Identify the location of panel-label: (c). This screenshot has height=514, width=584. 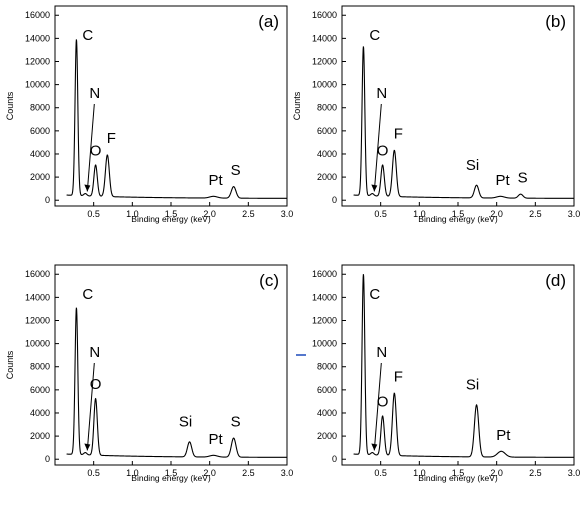
(269, 280).